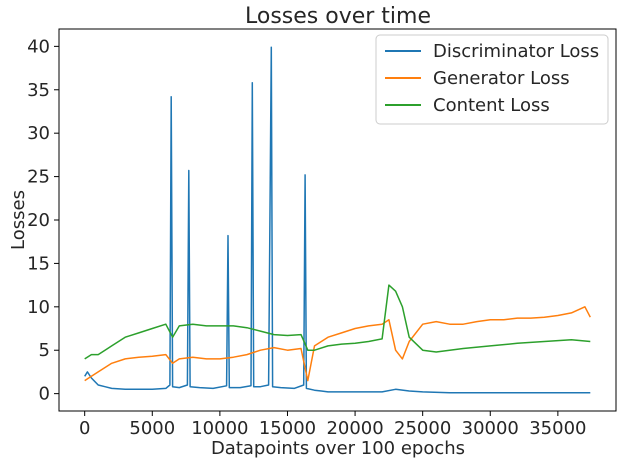 Image resolution: width=627 pixels, height=463 pixels. Describe the element at coordinates (338, 448) in the screenshot. I see `x-axis-label: Datapoints over 100 epochs` at that location.